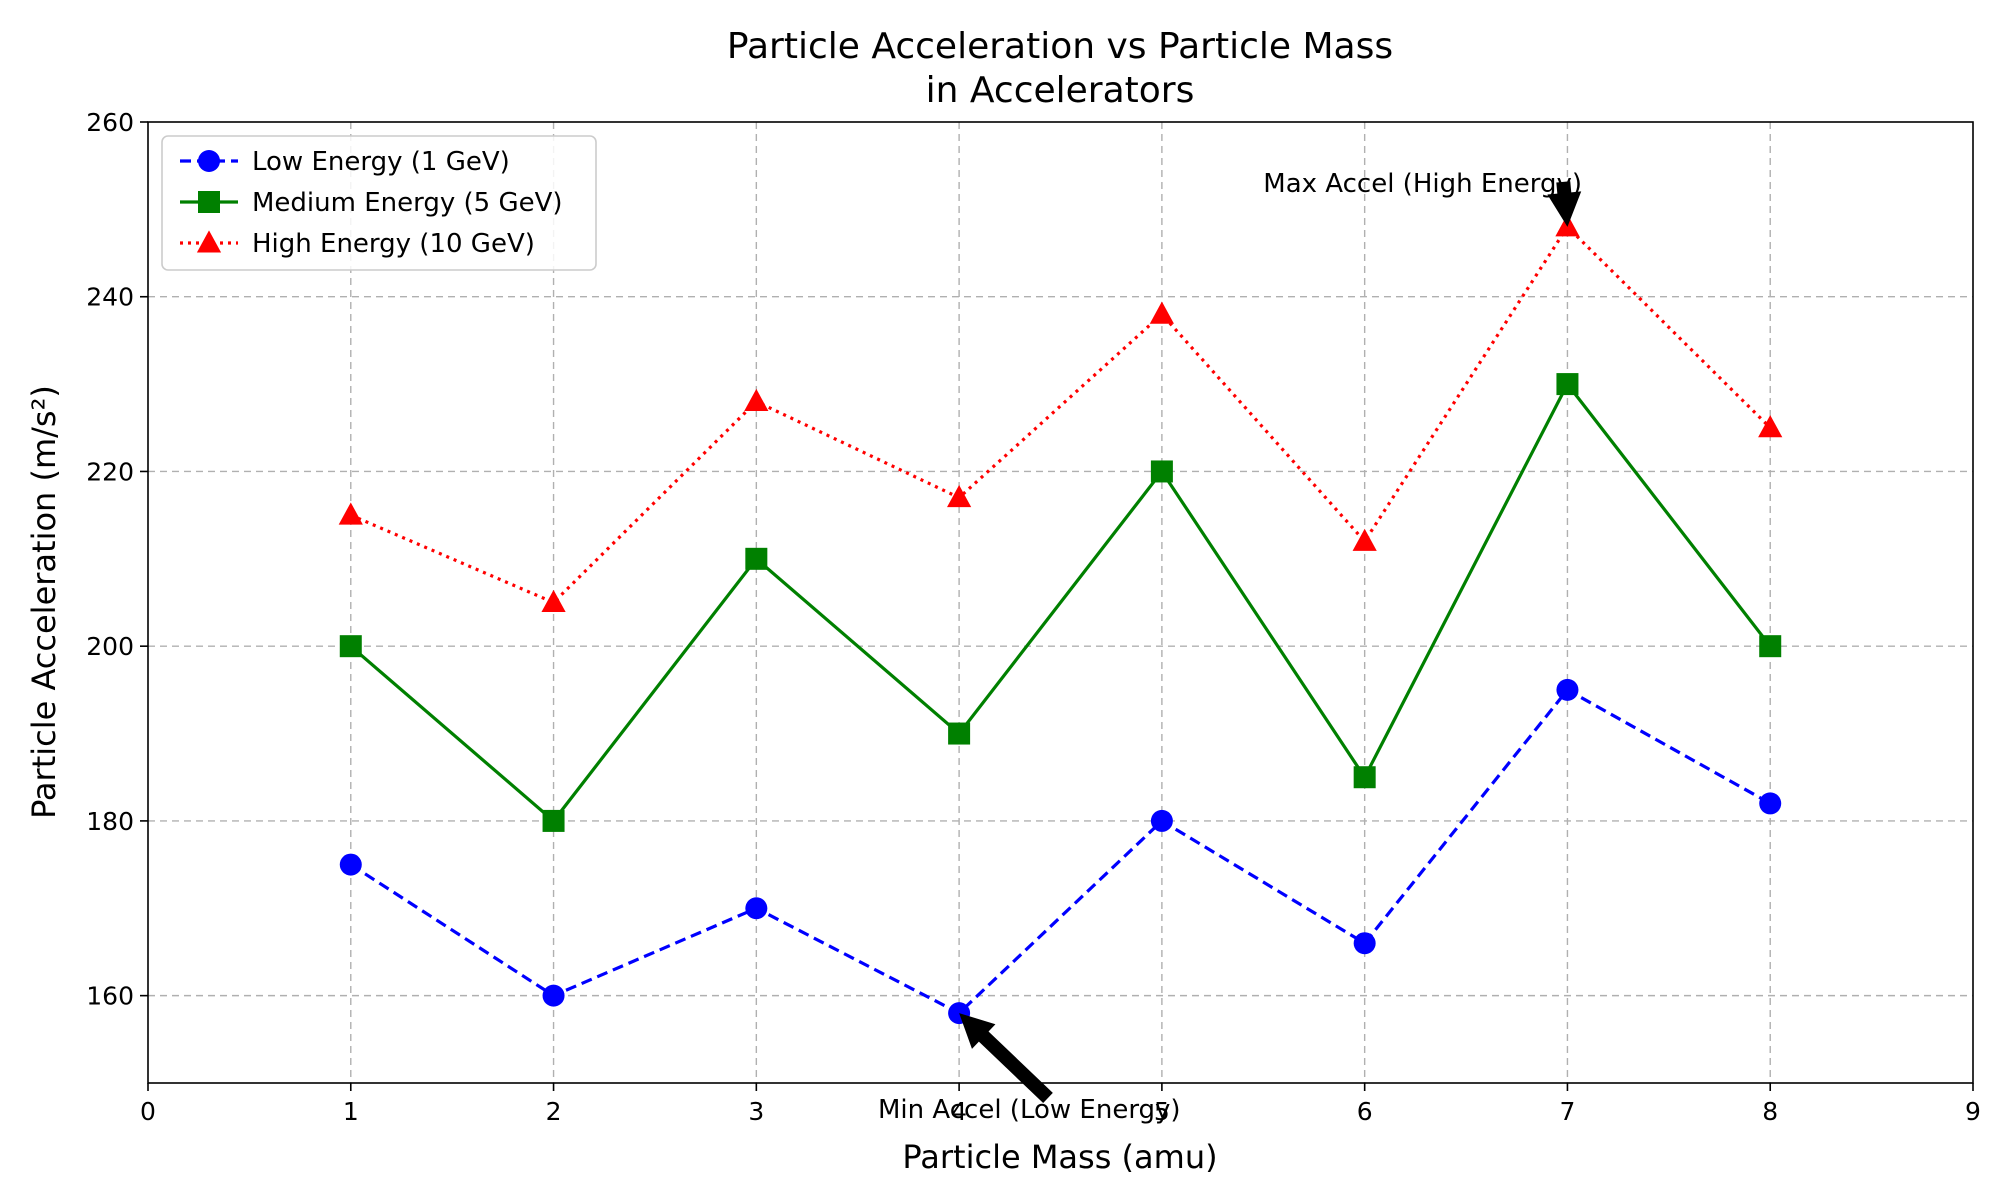  I want to click on x-tick-label: 6, so click(1365, 1111).